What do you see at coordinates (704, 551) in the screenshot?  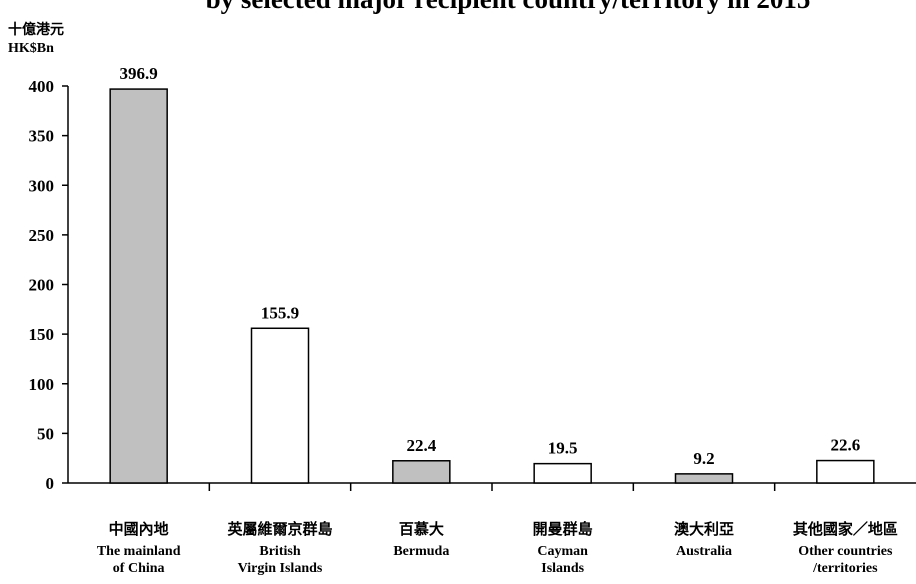 I see `category-label-en: Australia` at bounding box center [704, 551].